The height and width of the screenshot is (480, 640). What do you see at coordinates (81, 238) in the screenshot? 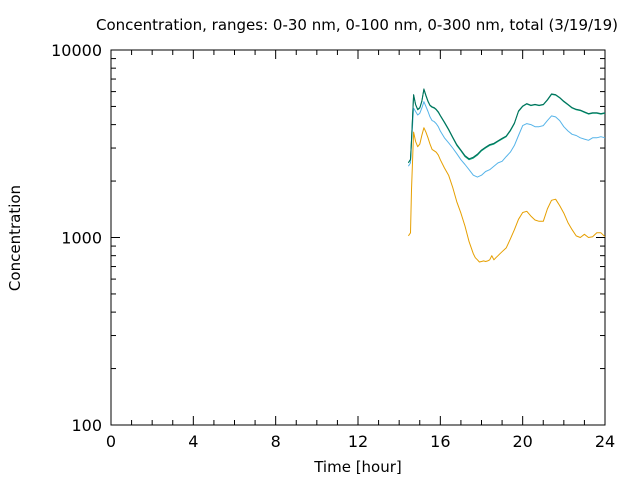
I see `y-tick-label: 1000` at bounding box center [81, 238].